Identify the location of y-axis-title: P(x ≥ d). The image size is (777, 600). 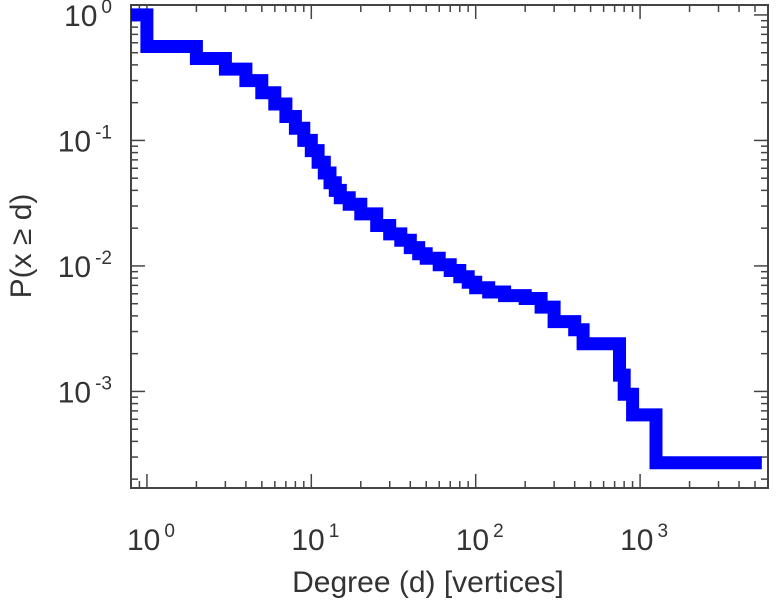
(21, 246).